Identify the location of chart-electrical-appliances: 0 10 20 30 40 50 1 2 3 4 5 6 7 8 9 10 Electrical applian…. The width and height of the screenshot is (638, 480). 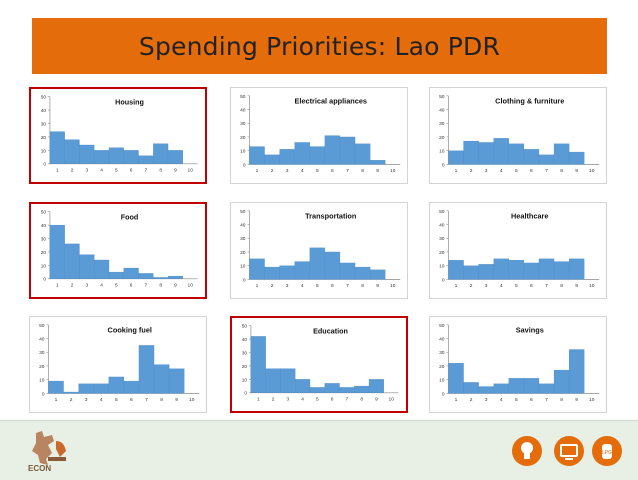
(319, 135).